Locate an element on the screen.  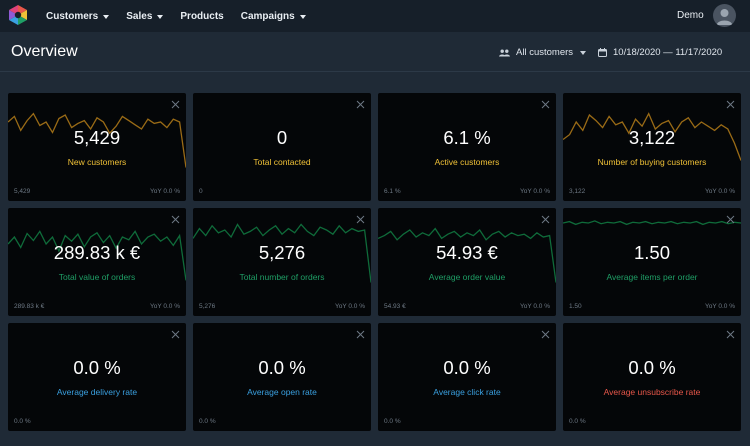
kpi-foot-value: 3,122 is located at coordinates (577, 191).